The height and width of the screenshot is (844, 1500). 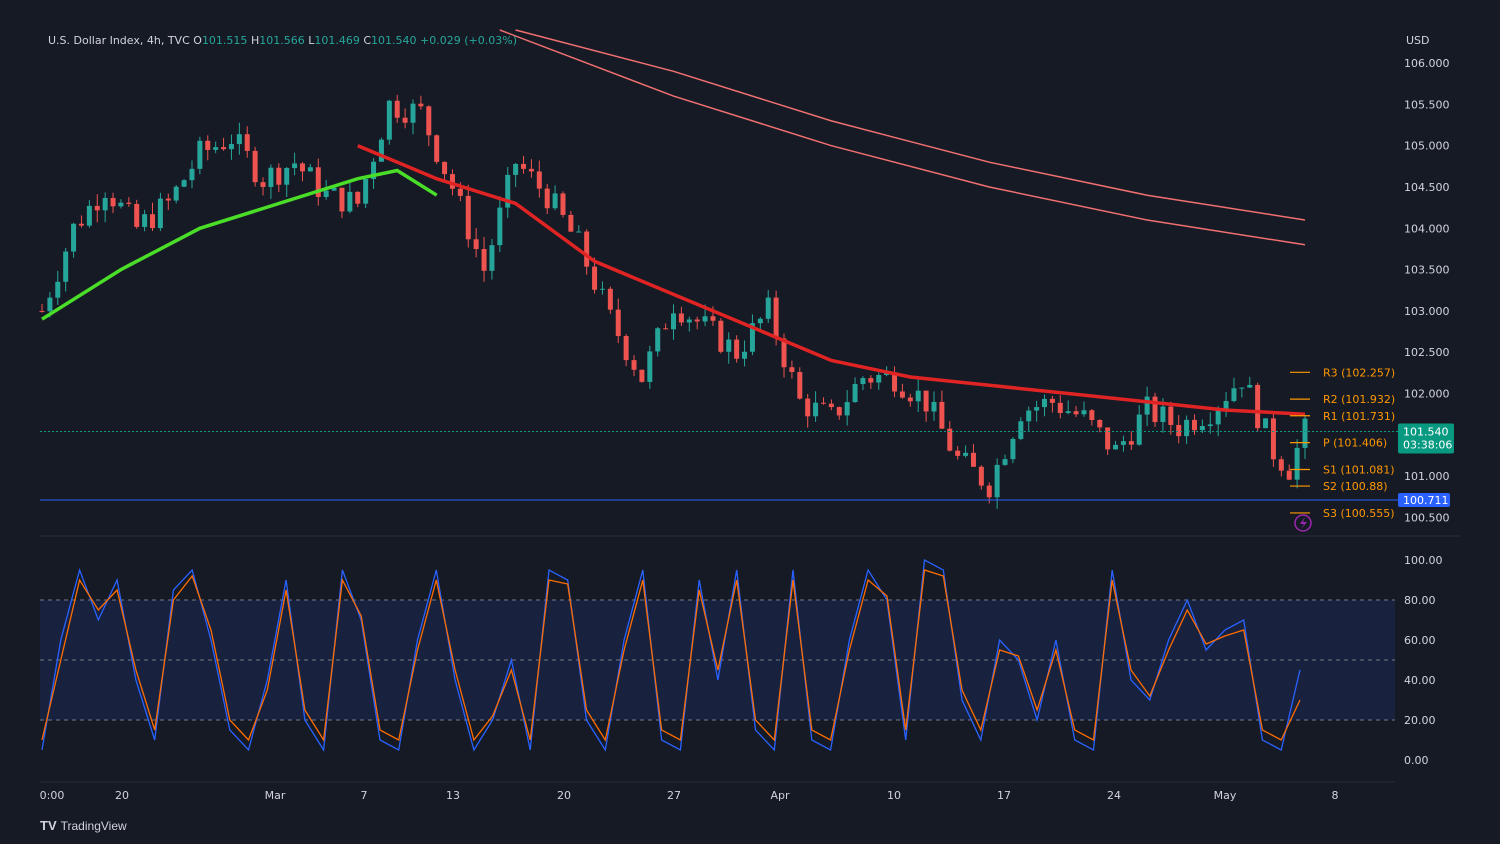 What do you see at coordinates (367, 40) in the screenshot?
I see `close-label: C` at bounding box center [367, 40].